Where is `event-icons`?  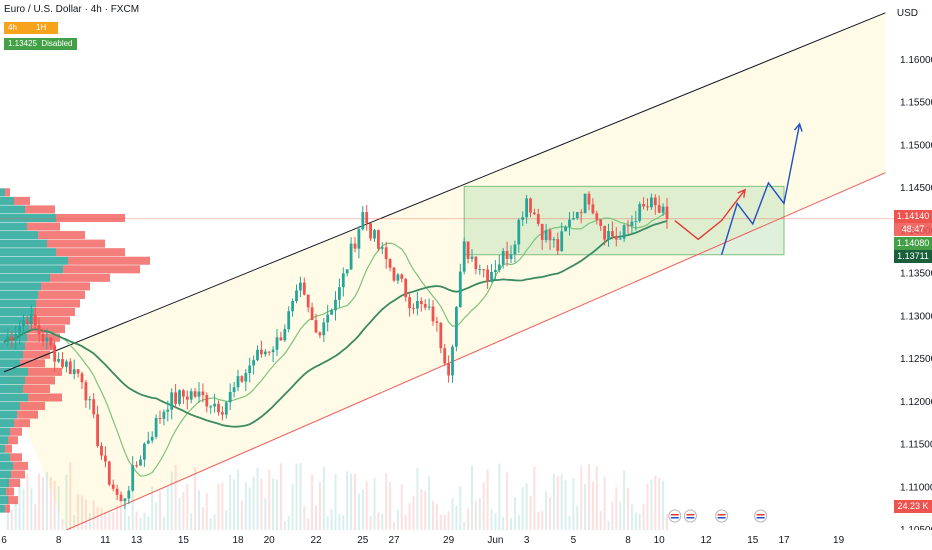
event-icons is located at coordinates (718, 516).